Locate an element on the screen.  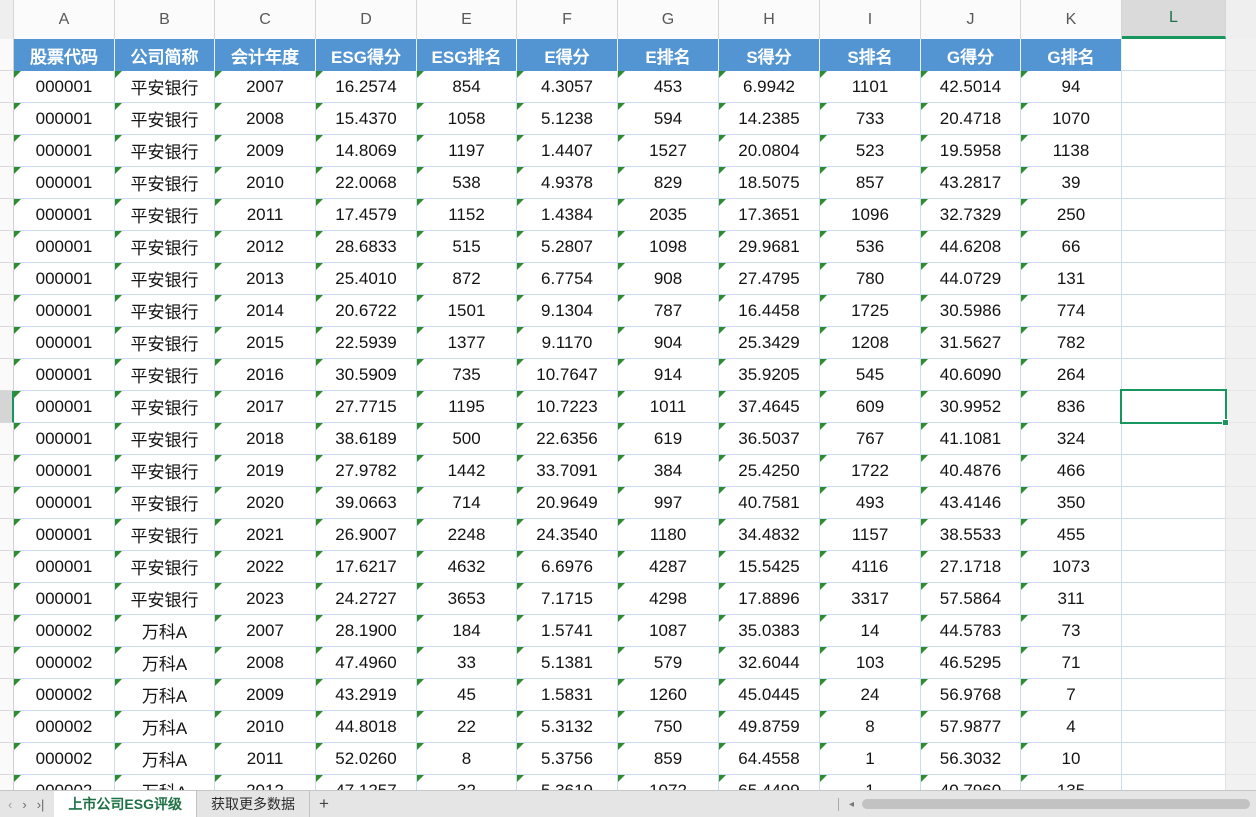
cell: 24 is located at coordinates (870, 695).